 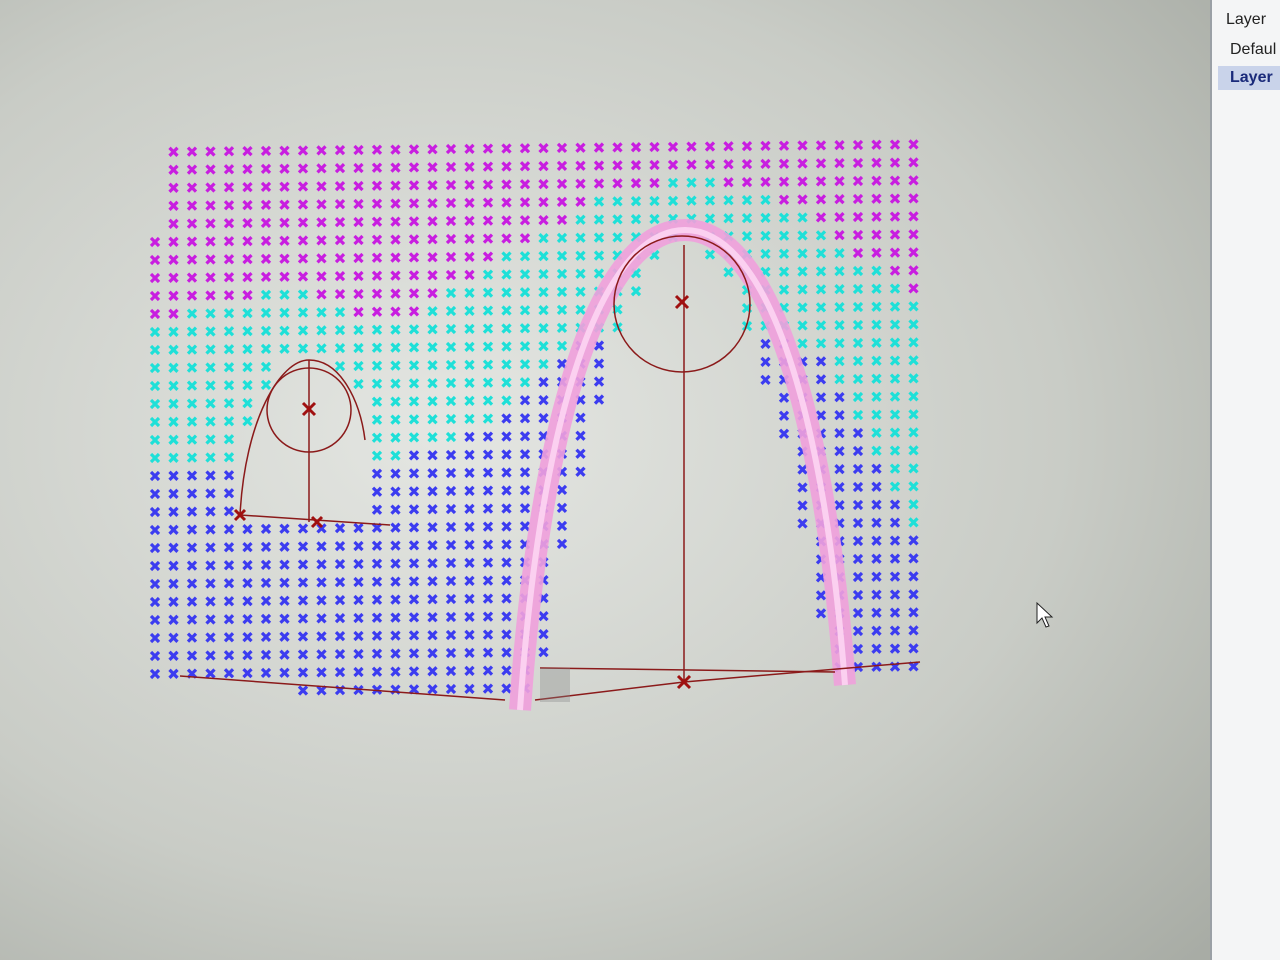 What do you see at coordinates (1253, 49) in the screenshot?
I see `layer-row: Defaul` at bounding box center [1253, 49].